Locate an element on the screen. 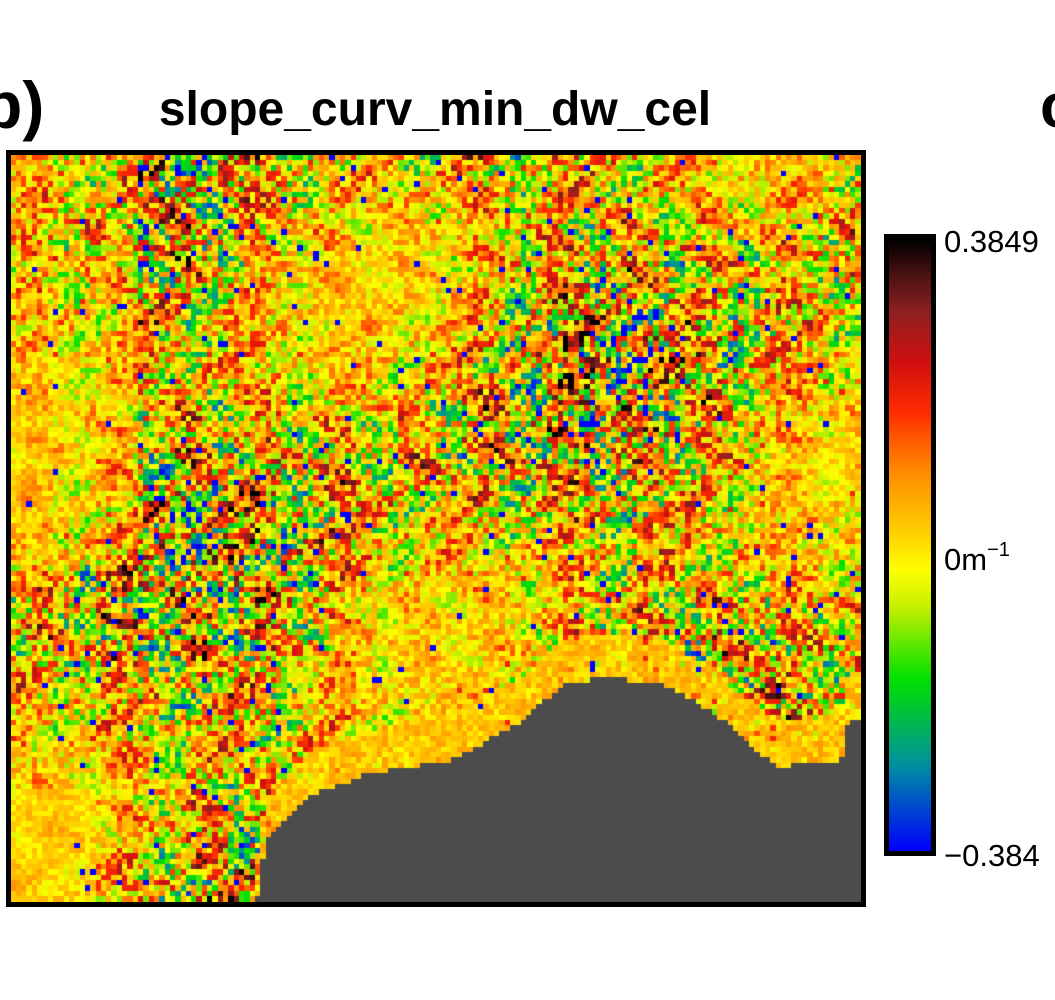 The height and width of the screenshot is (1000, 1055). colorbar-mid-label: 0m−1 is located at coordinates (977, 557).